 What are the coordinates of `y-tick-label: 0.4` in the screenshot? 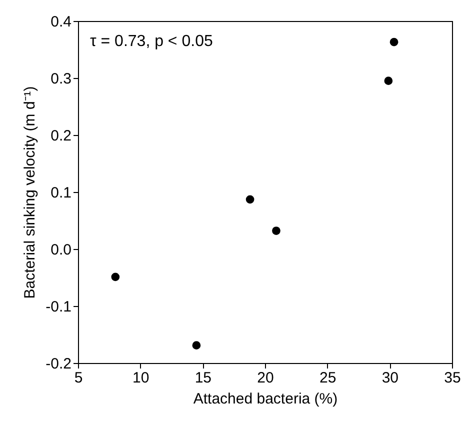 It's located at (61, 22).